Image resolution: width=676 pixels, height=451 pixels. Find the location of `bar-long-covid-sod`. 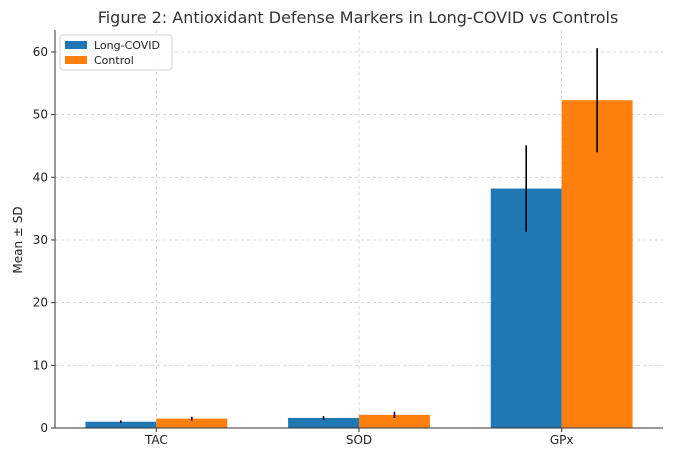

bar-long-covid-sod is located at coordinates (323, 422).